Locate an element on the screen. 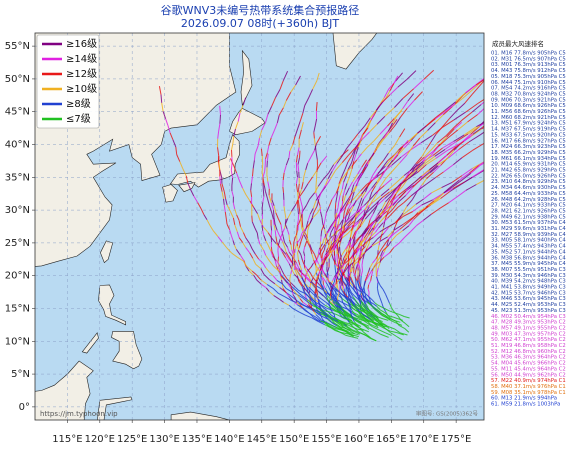  lat-tick-label: 5°N is located at coordinates (20, 374).